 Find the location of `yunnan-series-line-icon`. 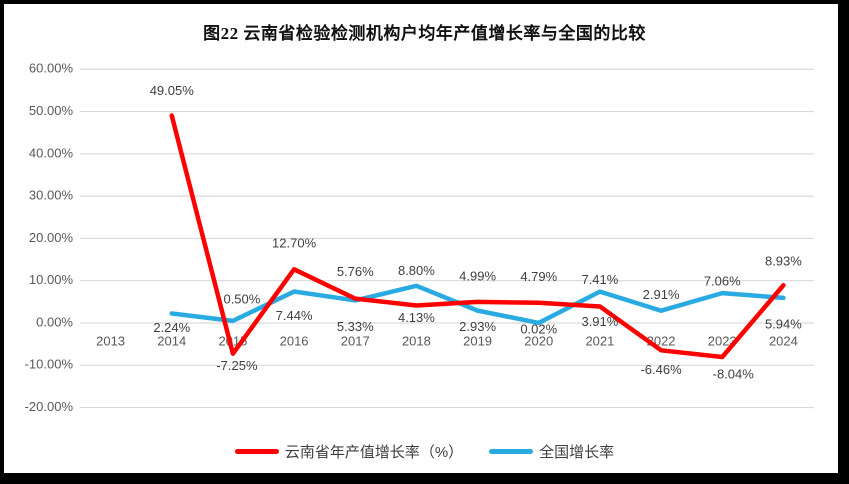

yunnan-series-line-icon is located at coordinates (256, 451).